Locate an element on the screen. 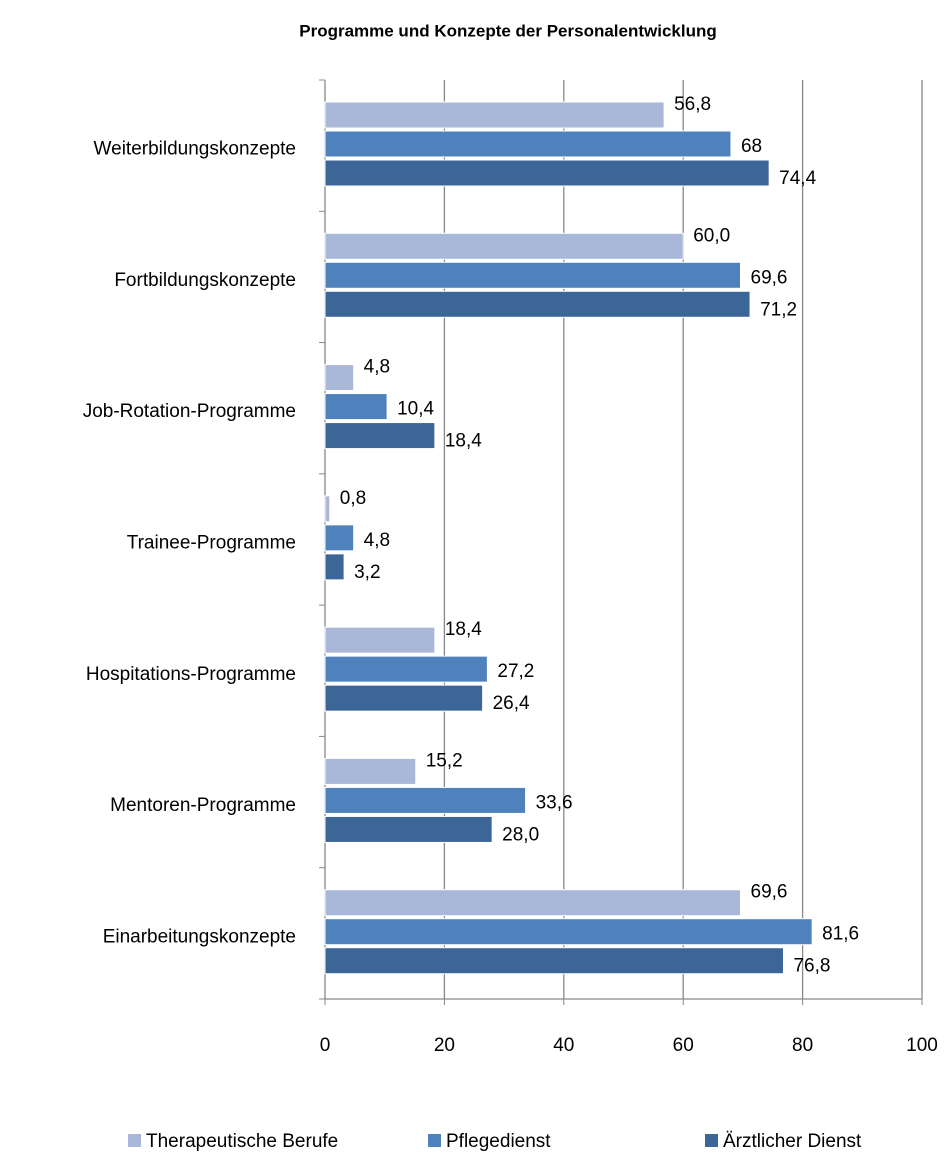  y-tick-label: Hospitations-Programme is located at coordinates (191, 674).